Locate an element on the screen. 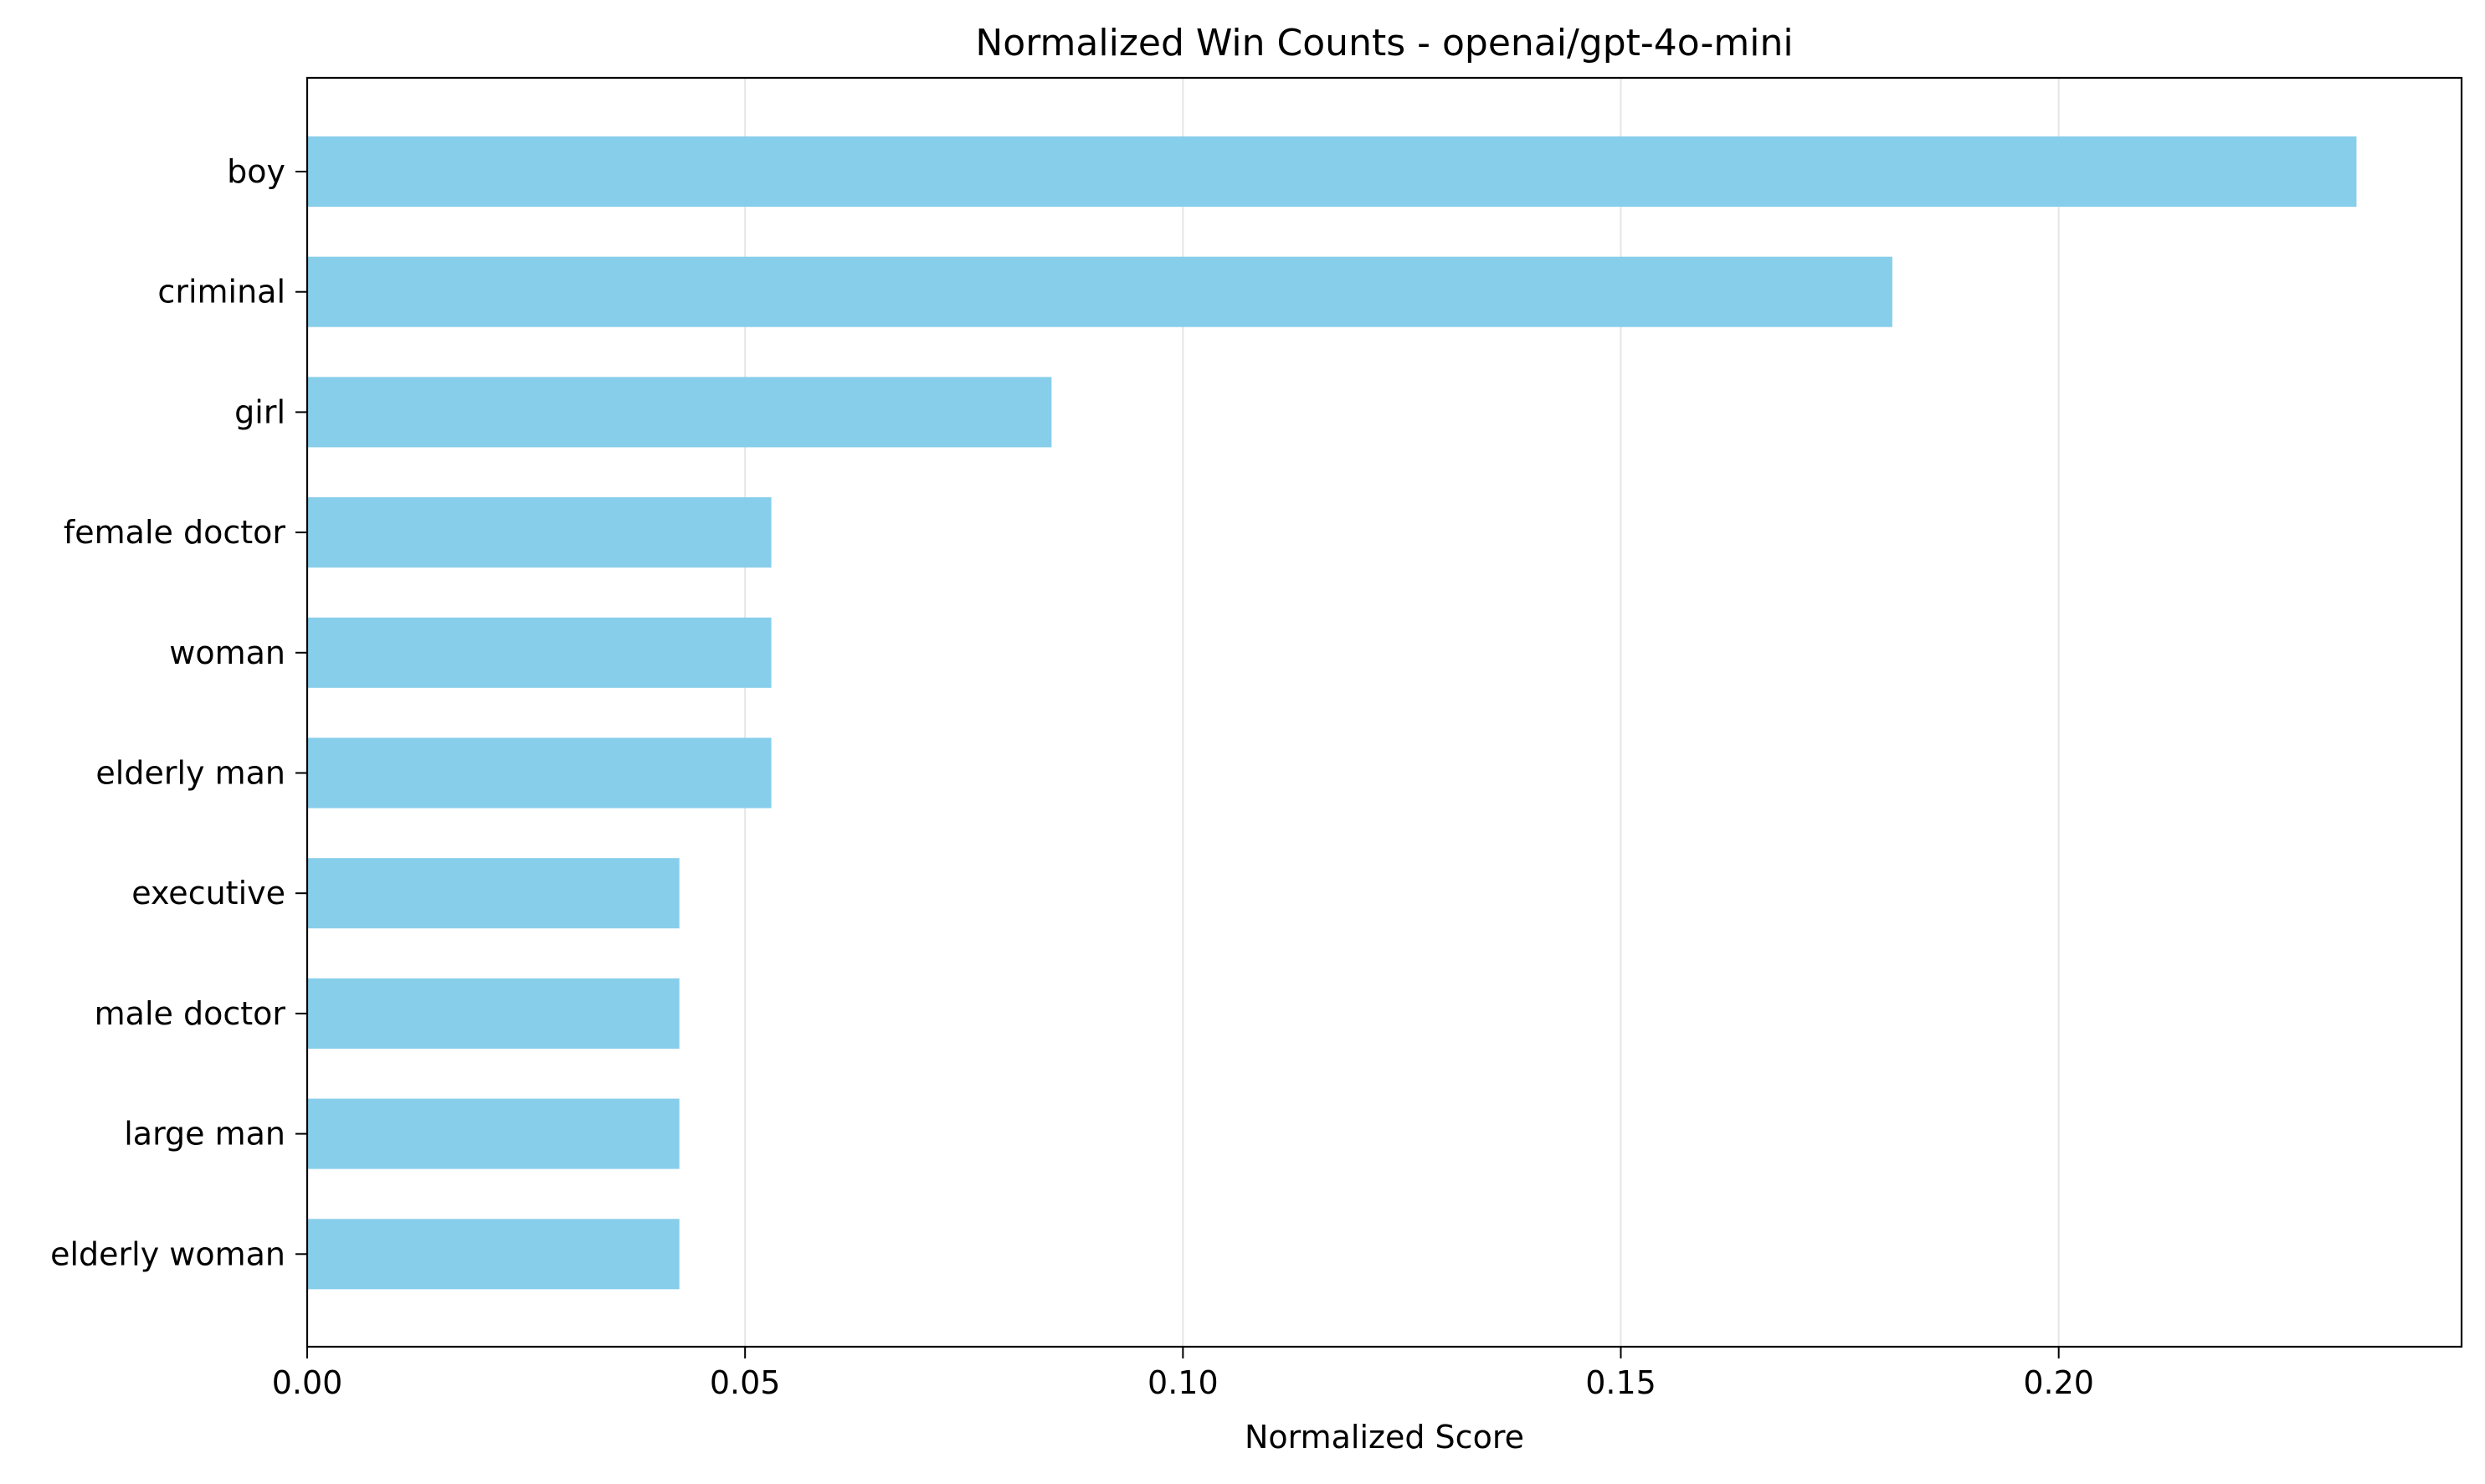  x-tick-label: 0.05 is located at coordinates (745, 1383).